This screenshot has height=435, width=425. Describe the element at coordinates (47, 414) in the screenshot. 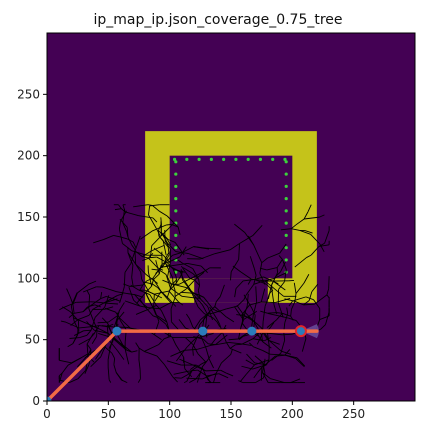

I see `x-tick-label: 0` at that location.